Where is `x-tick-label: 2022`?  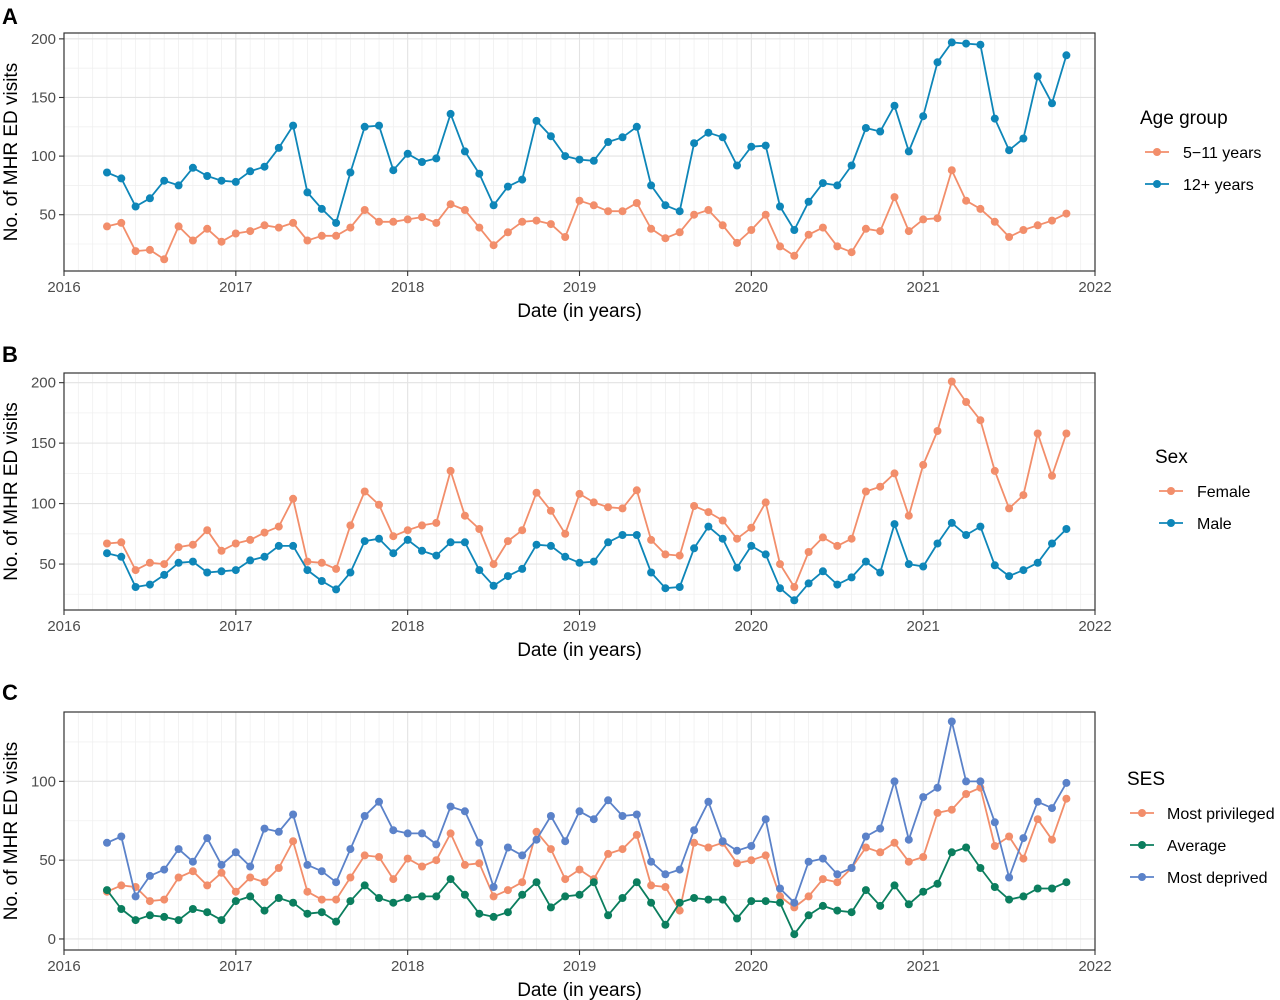
x-tick-label: 2022 is located at coordinates (1094, 626).